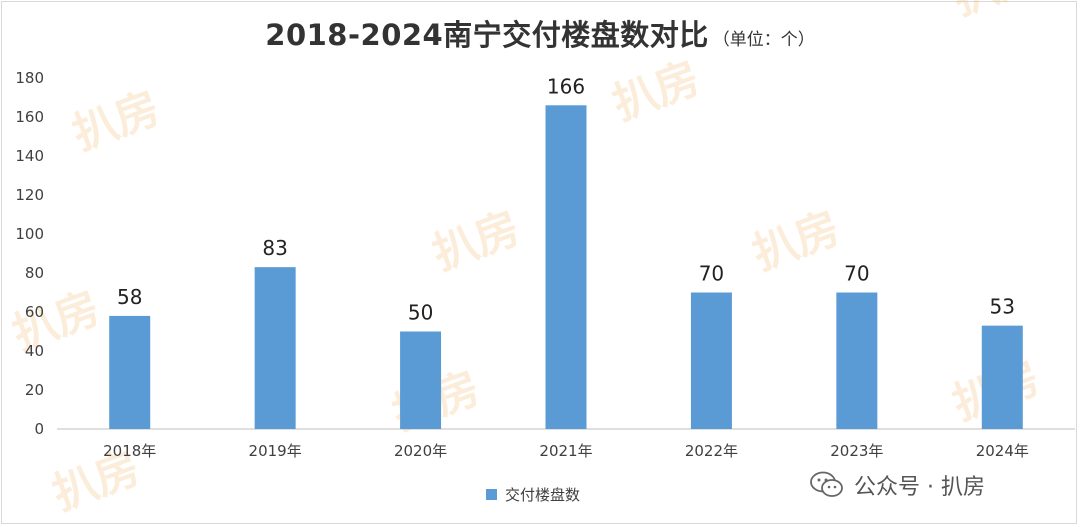 The width and height of the screenshot is (1080, 527). What do you see at coordinates (1002, 307) in the screenshot?
I see `data-label: 53` at bounding box center [1002, 307].